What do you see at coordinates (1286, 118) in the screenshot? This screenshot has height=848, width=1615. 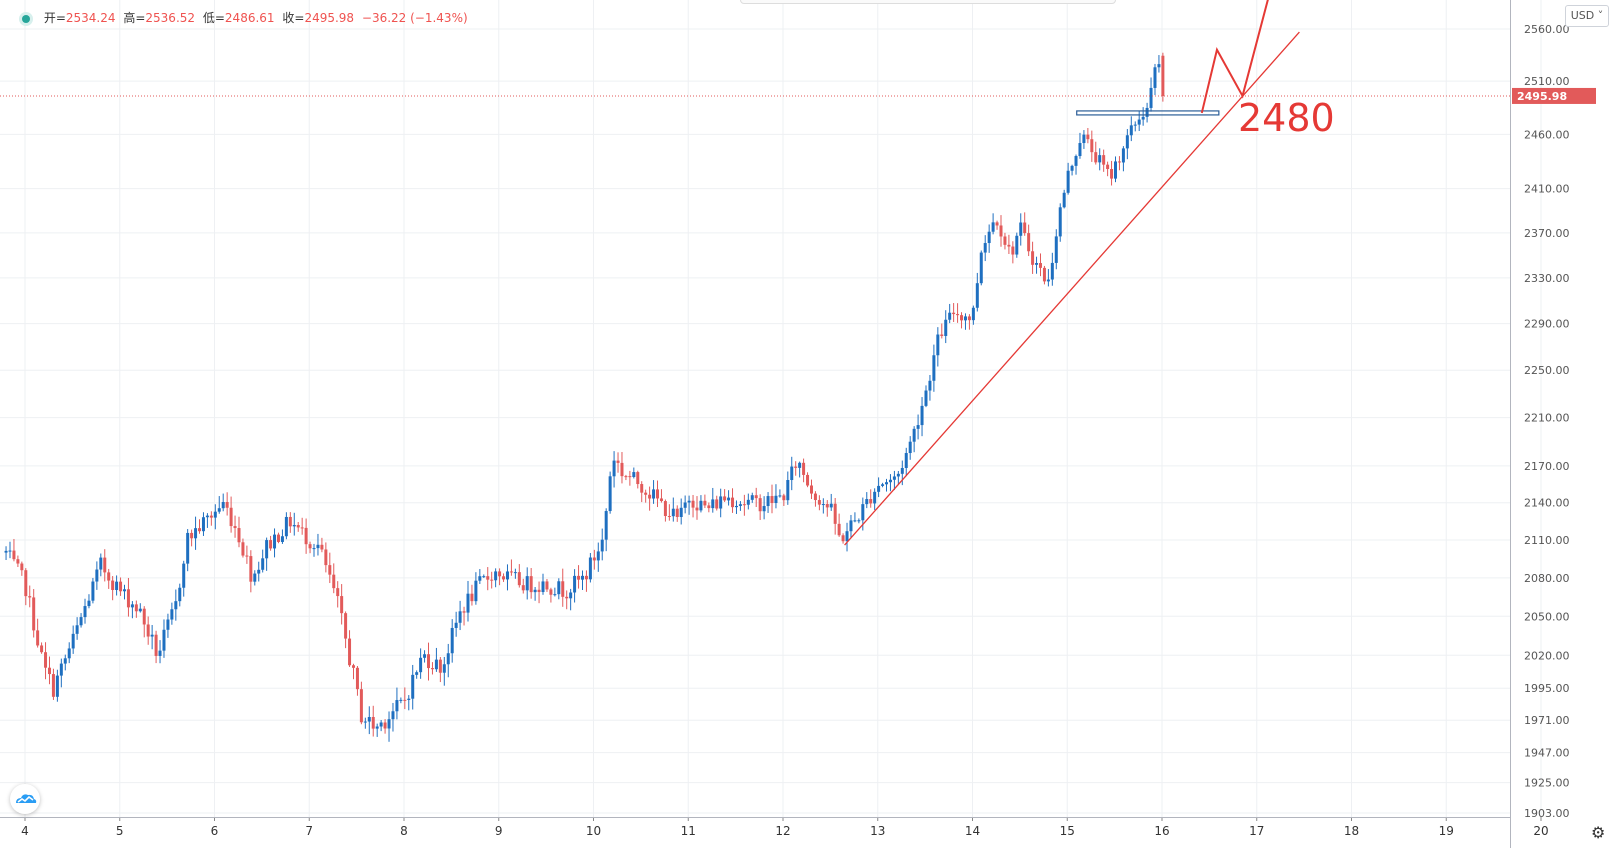 I see `level-annotation-2480: 2480` at bounding box center [1286, 118].